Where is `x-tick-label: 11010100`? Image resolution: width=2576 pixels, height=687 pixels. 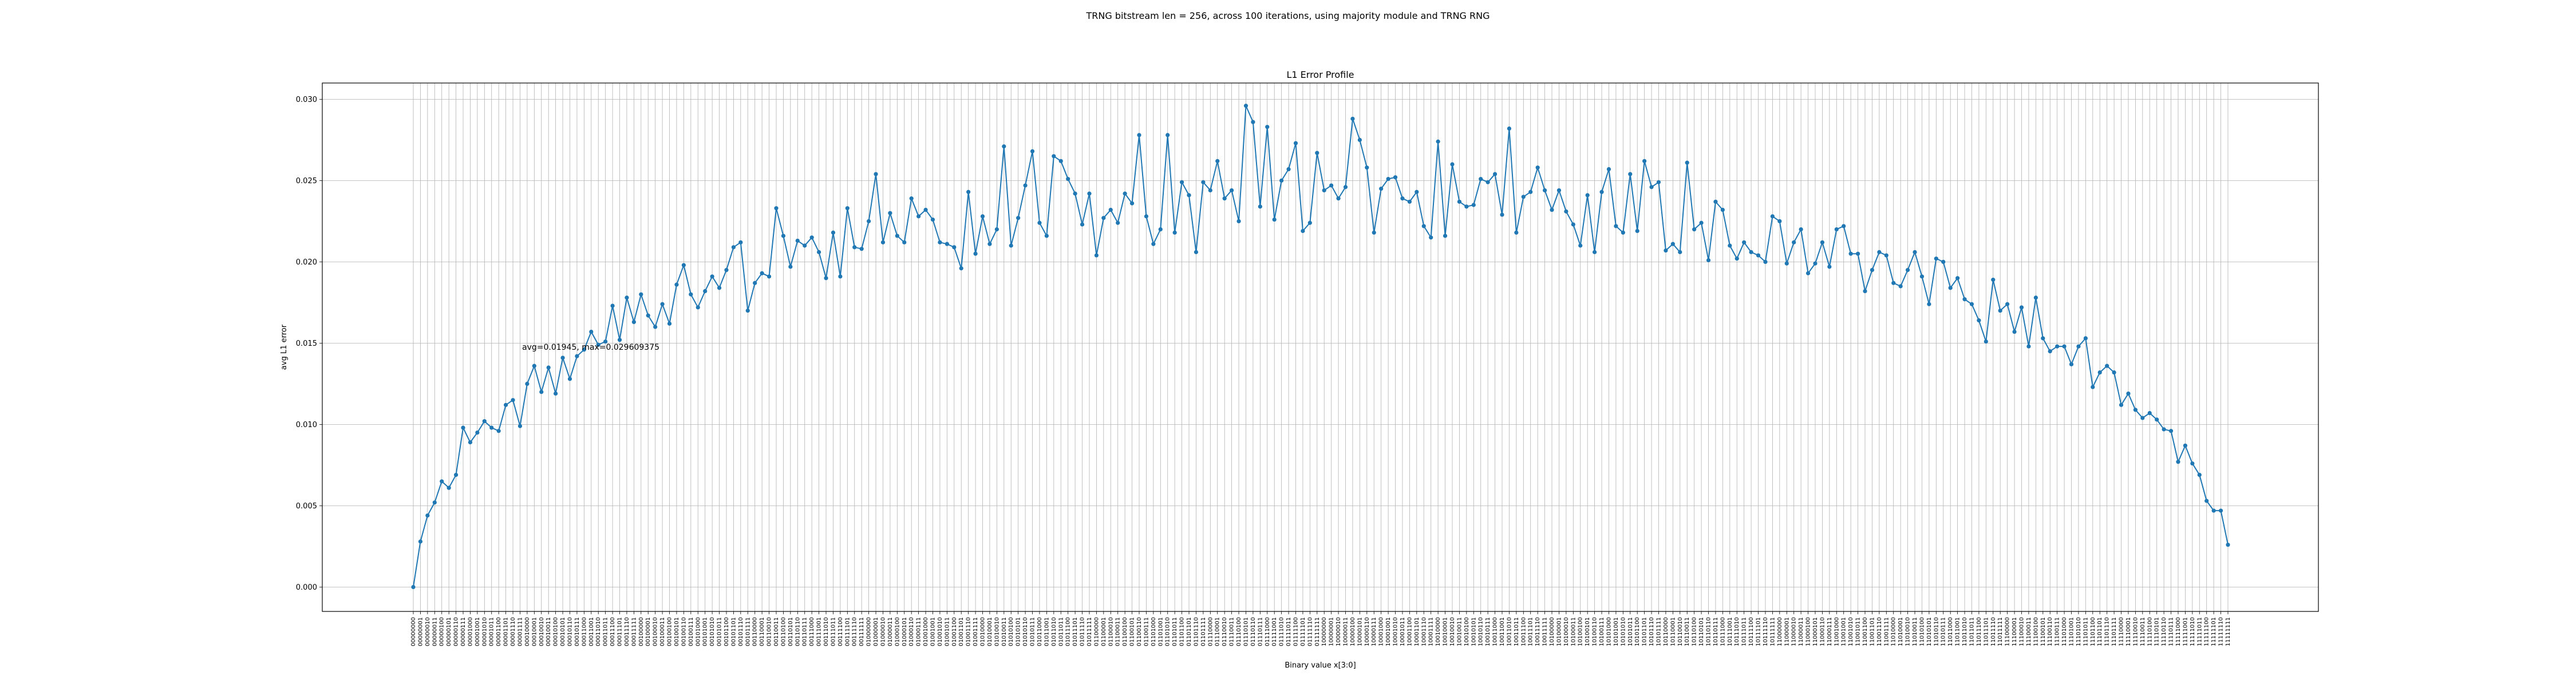 x-tick-label: 11010100 is located at coordinates (1922, 631).